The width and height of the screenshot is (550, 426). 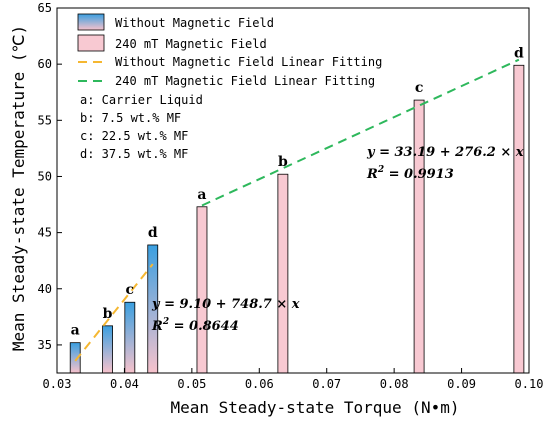 I want to click on bar-label-without-c: c, so click(x=130, y=290).